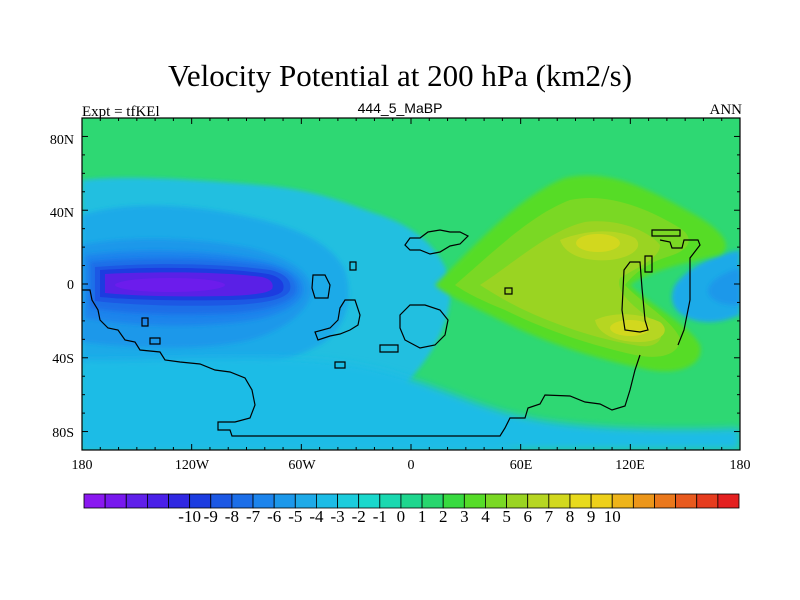 The image size is (800, 600). I want to click on colorbar-label: -2, so click(358, 516).